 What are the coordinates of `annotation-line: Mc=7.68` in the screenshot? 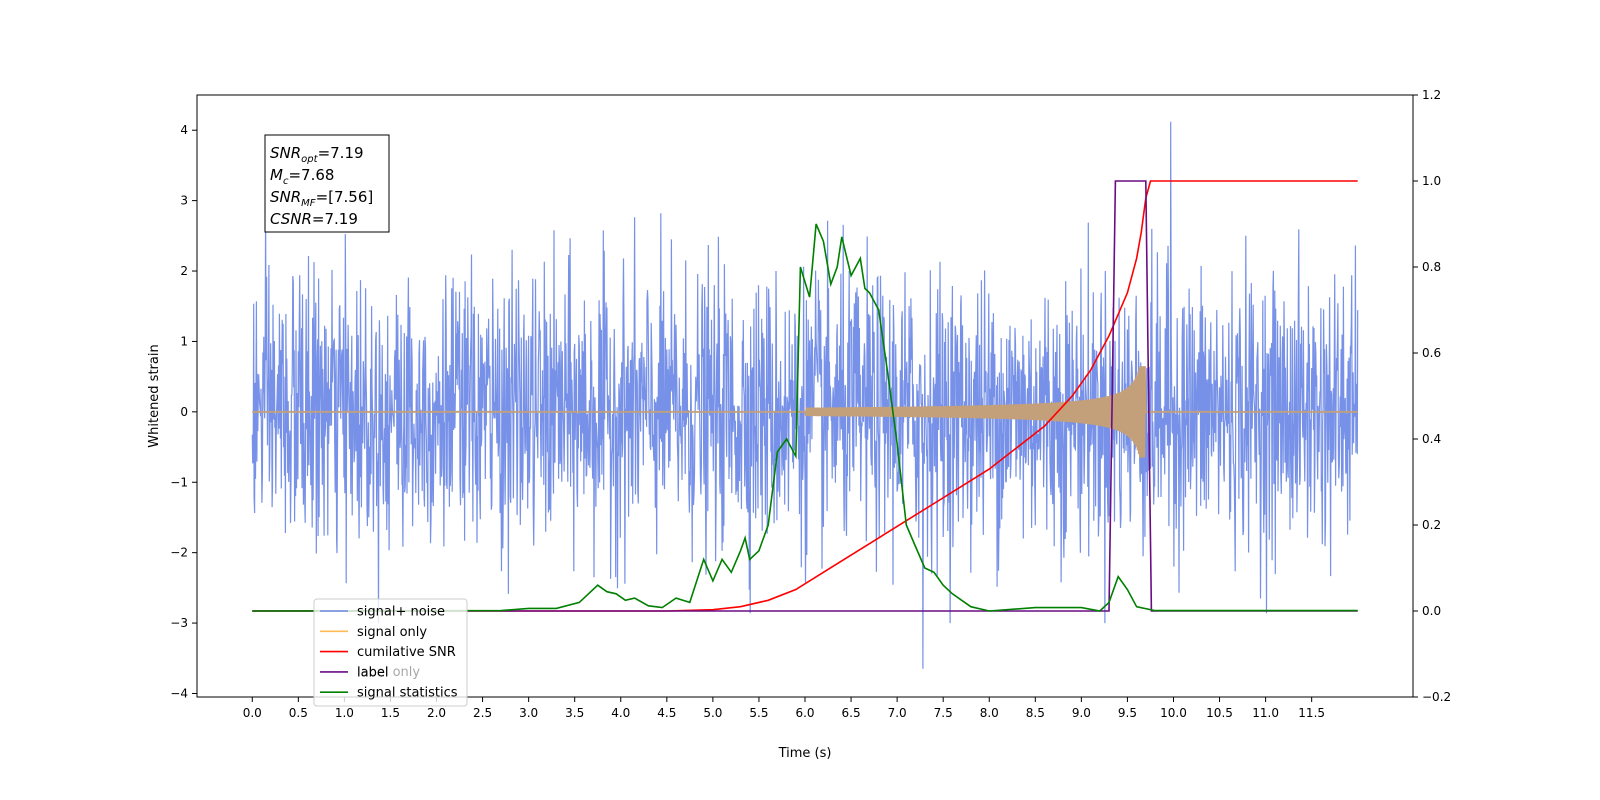 It's located at (302, 176).